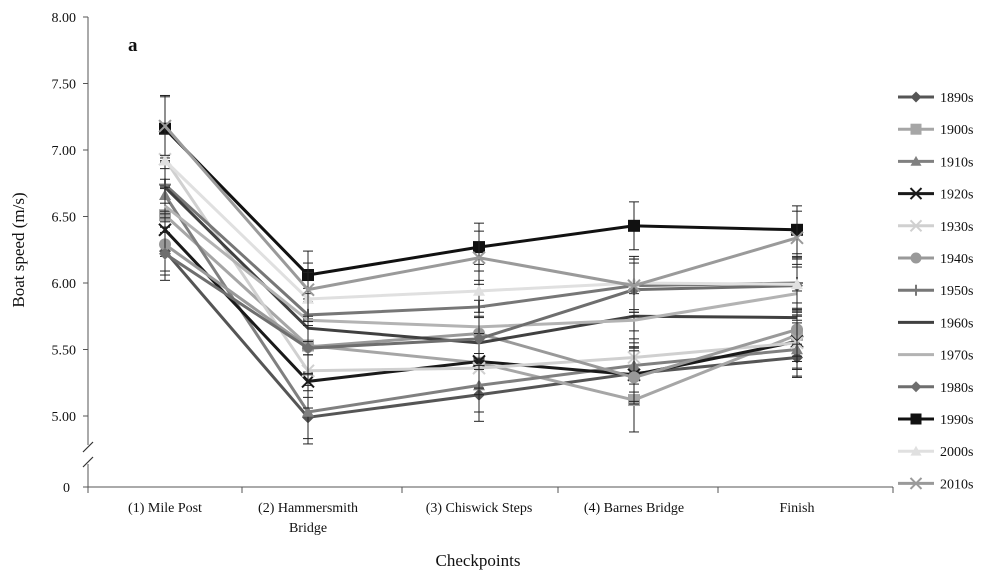 This screenshot has height=576, width=991. What do you see at coordinates (956, 420) in the screenshot?
I see `legend-label: 1990s` at bounding box center [956, 420].